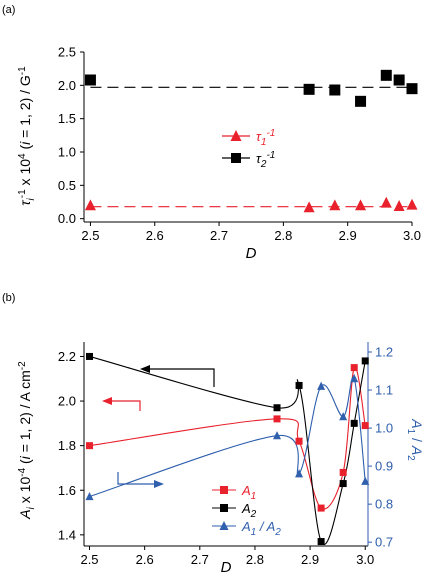 The height and width of the screenshot is (576, 429). I want to click on legend-label-3-part: /, so click(261, 526).